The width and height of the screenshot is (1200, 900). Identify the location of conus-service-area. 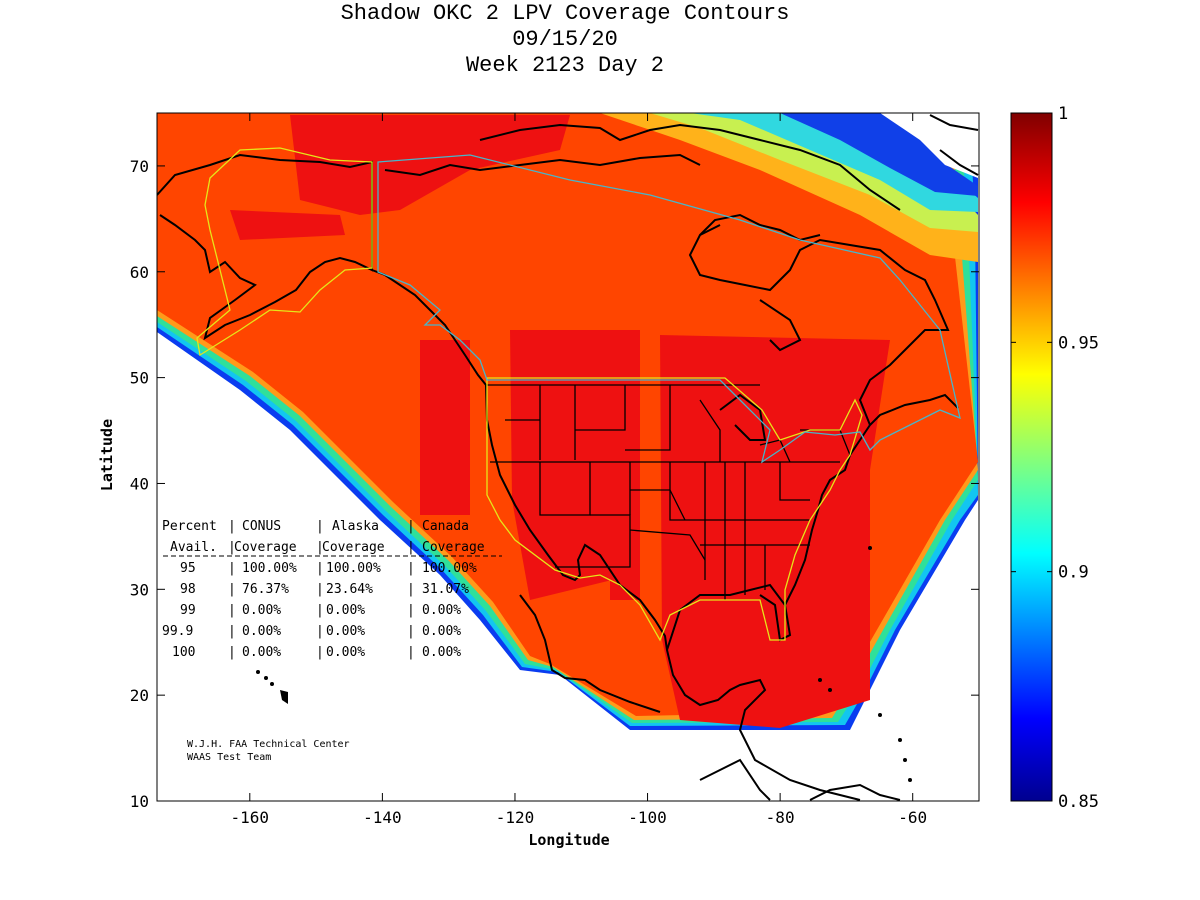
(674, 509).